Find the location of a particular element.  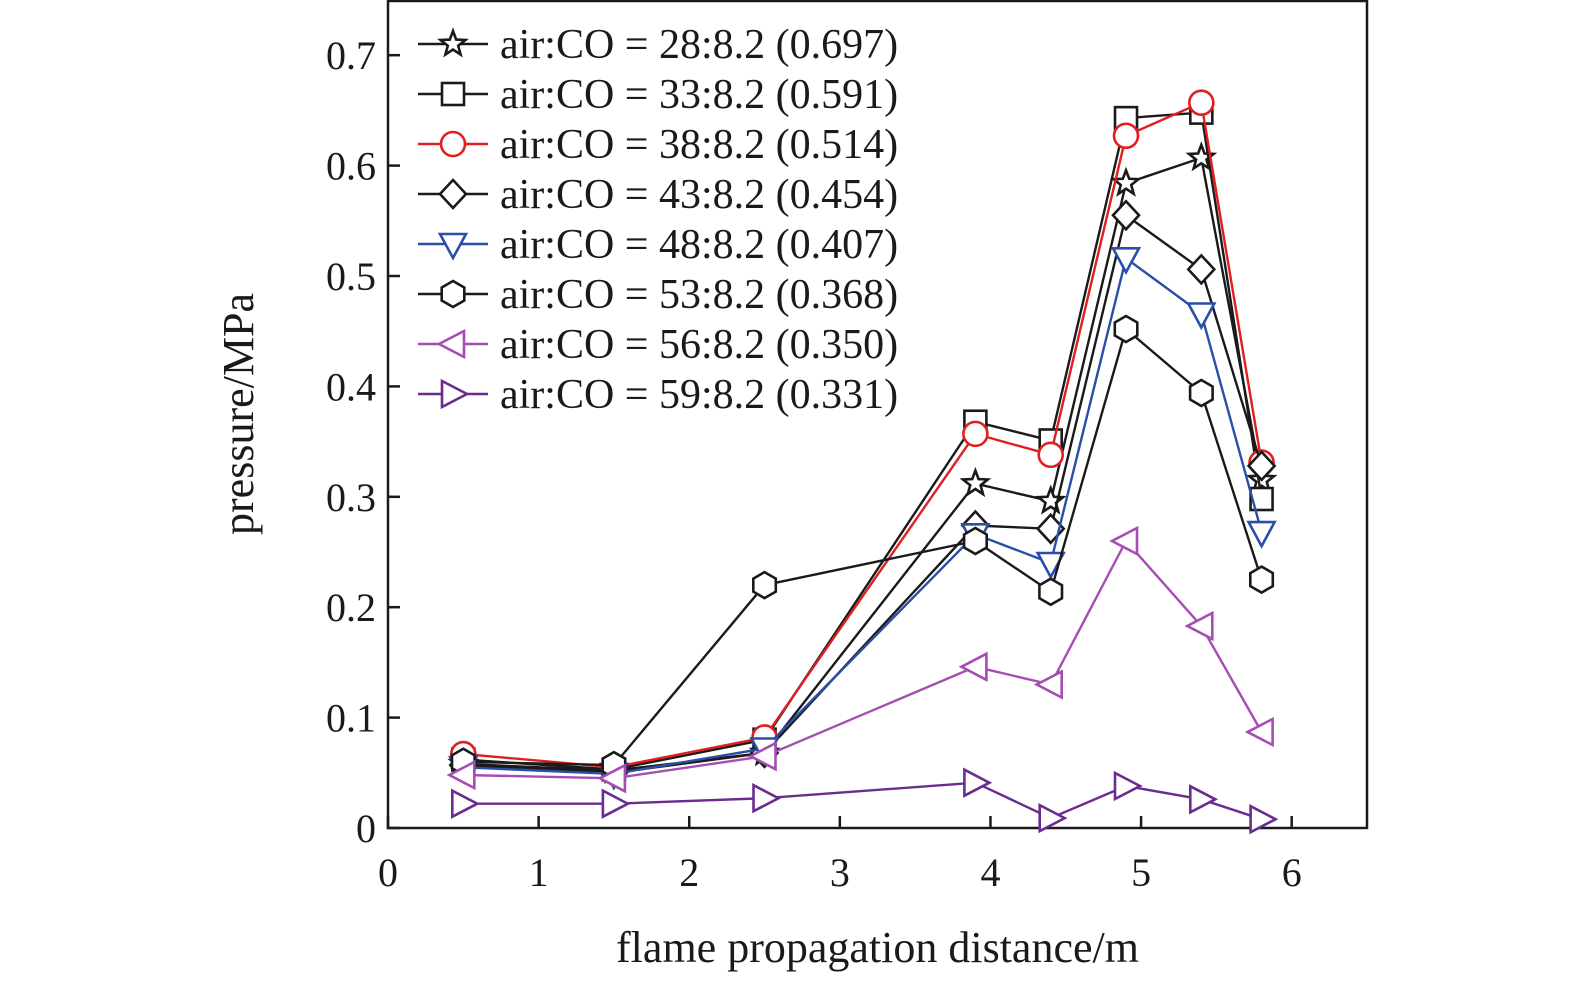

y-tick-label: 0.5 is located at coordinates (351, 276).